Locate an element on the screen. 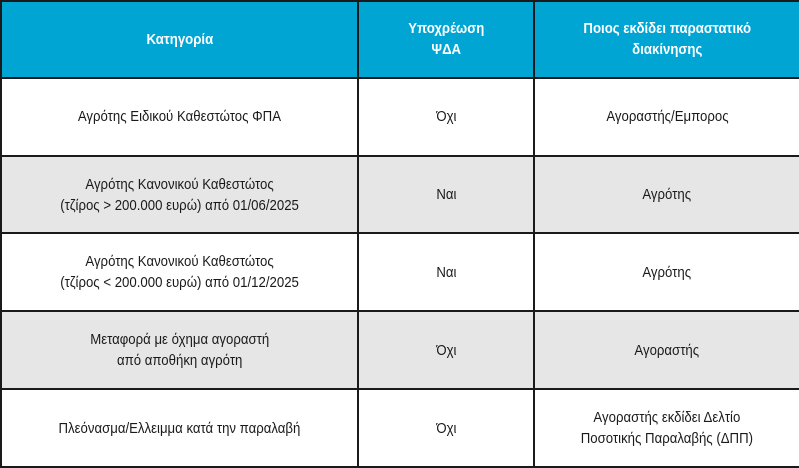 The width and height of the screenshot is (799, 468). cell-issuer: Αγοραστής is located at coordinates (666, 350).